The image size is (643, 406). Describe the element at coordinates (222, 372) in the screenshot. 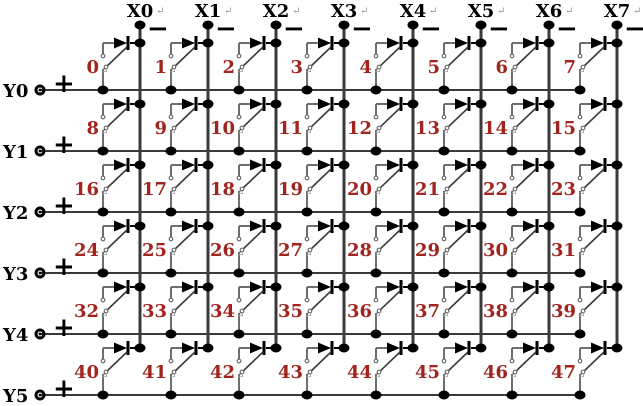

I see `cell-number: 42` at that location.